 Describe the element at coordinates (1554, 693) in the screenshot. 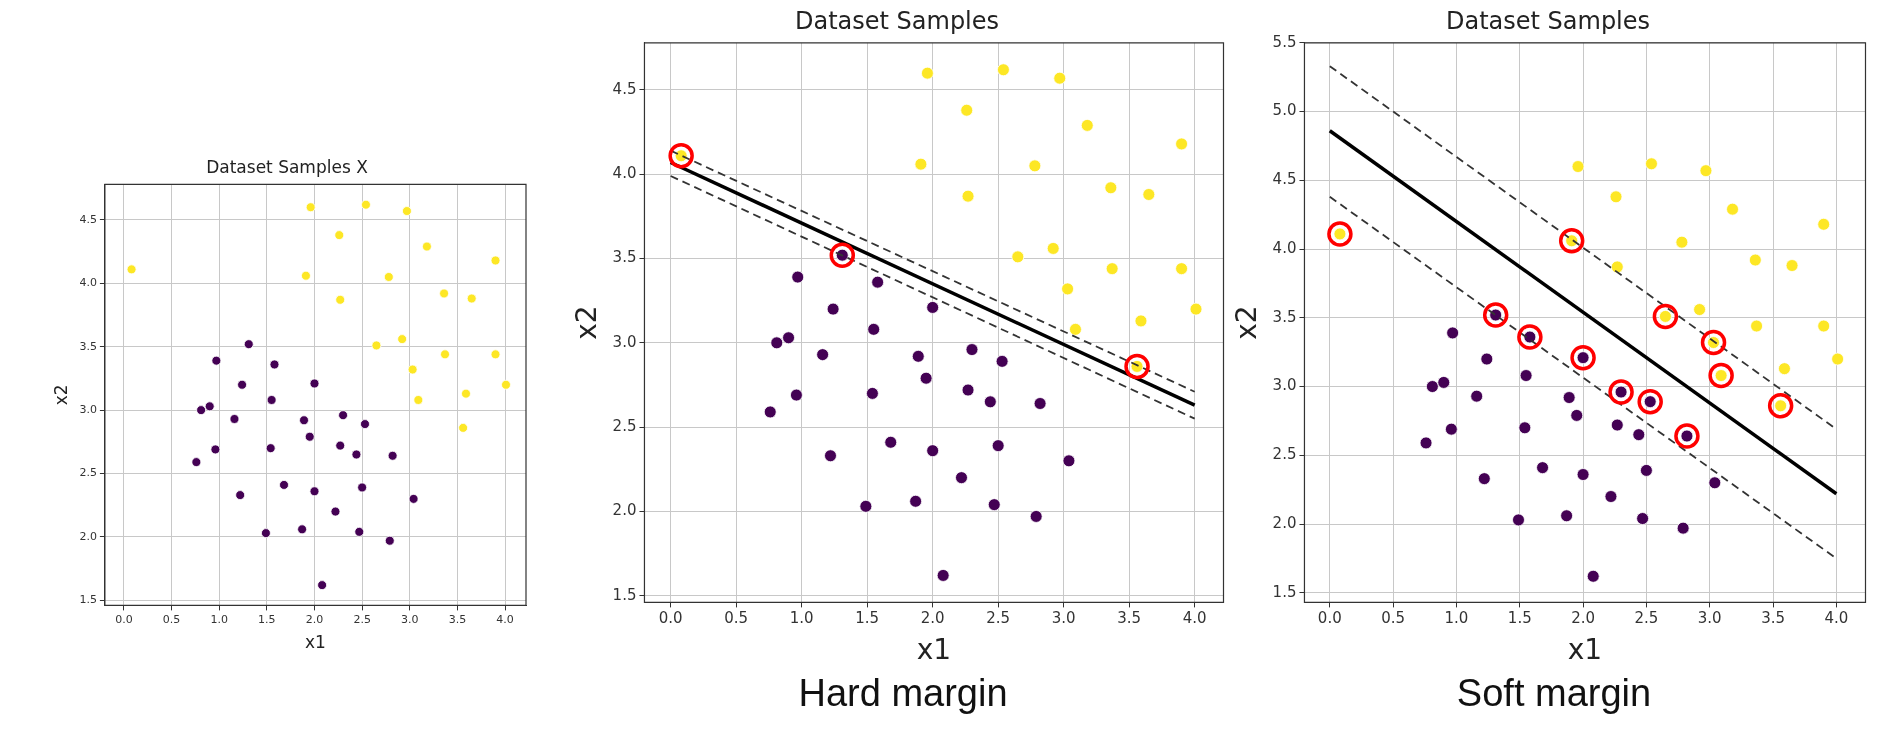

I see `text: Soft margin` at that location.